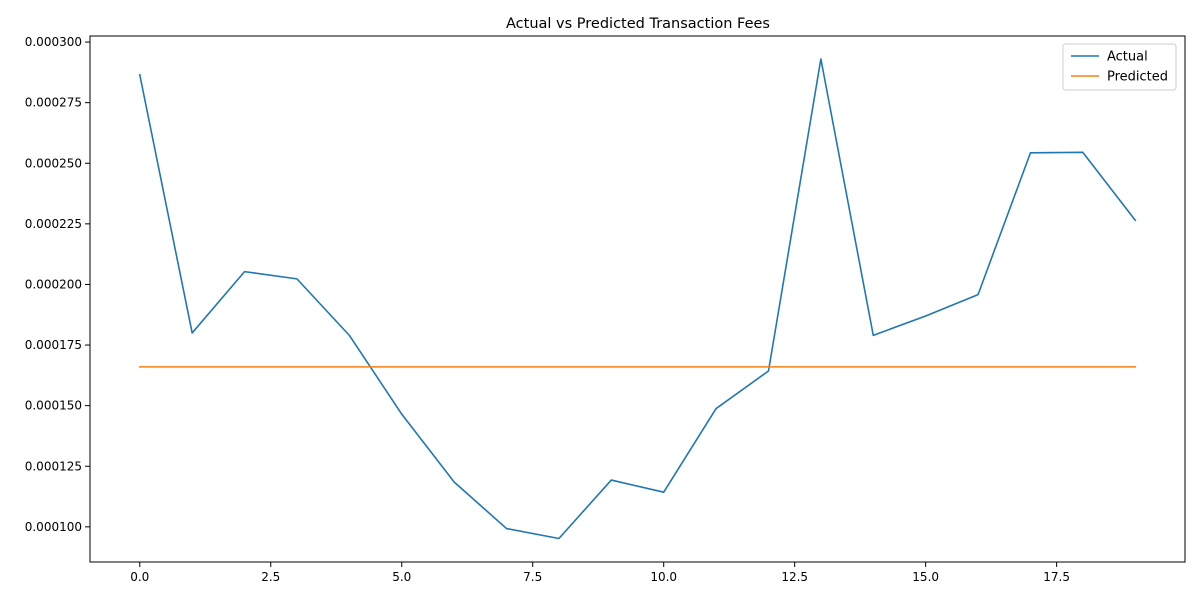  What do you see at coordinates (794, 577) in the screenshot?
I see `x-tick-label: 12.5` at bounding box center [794, 577].